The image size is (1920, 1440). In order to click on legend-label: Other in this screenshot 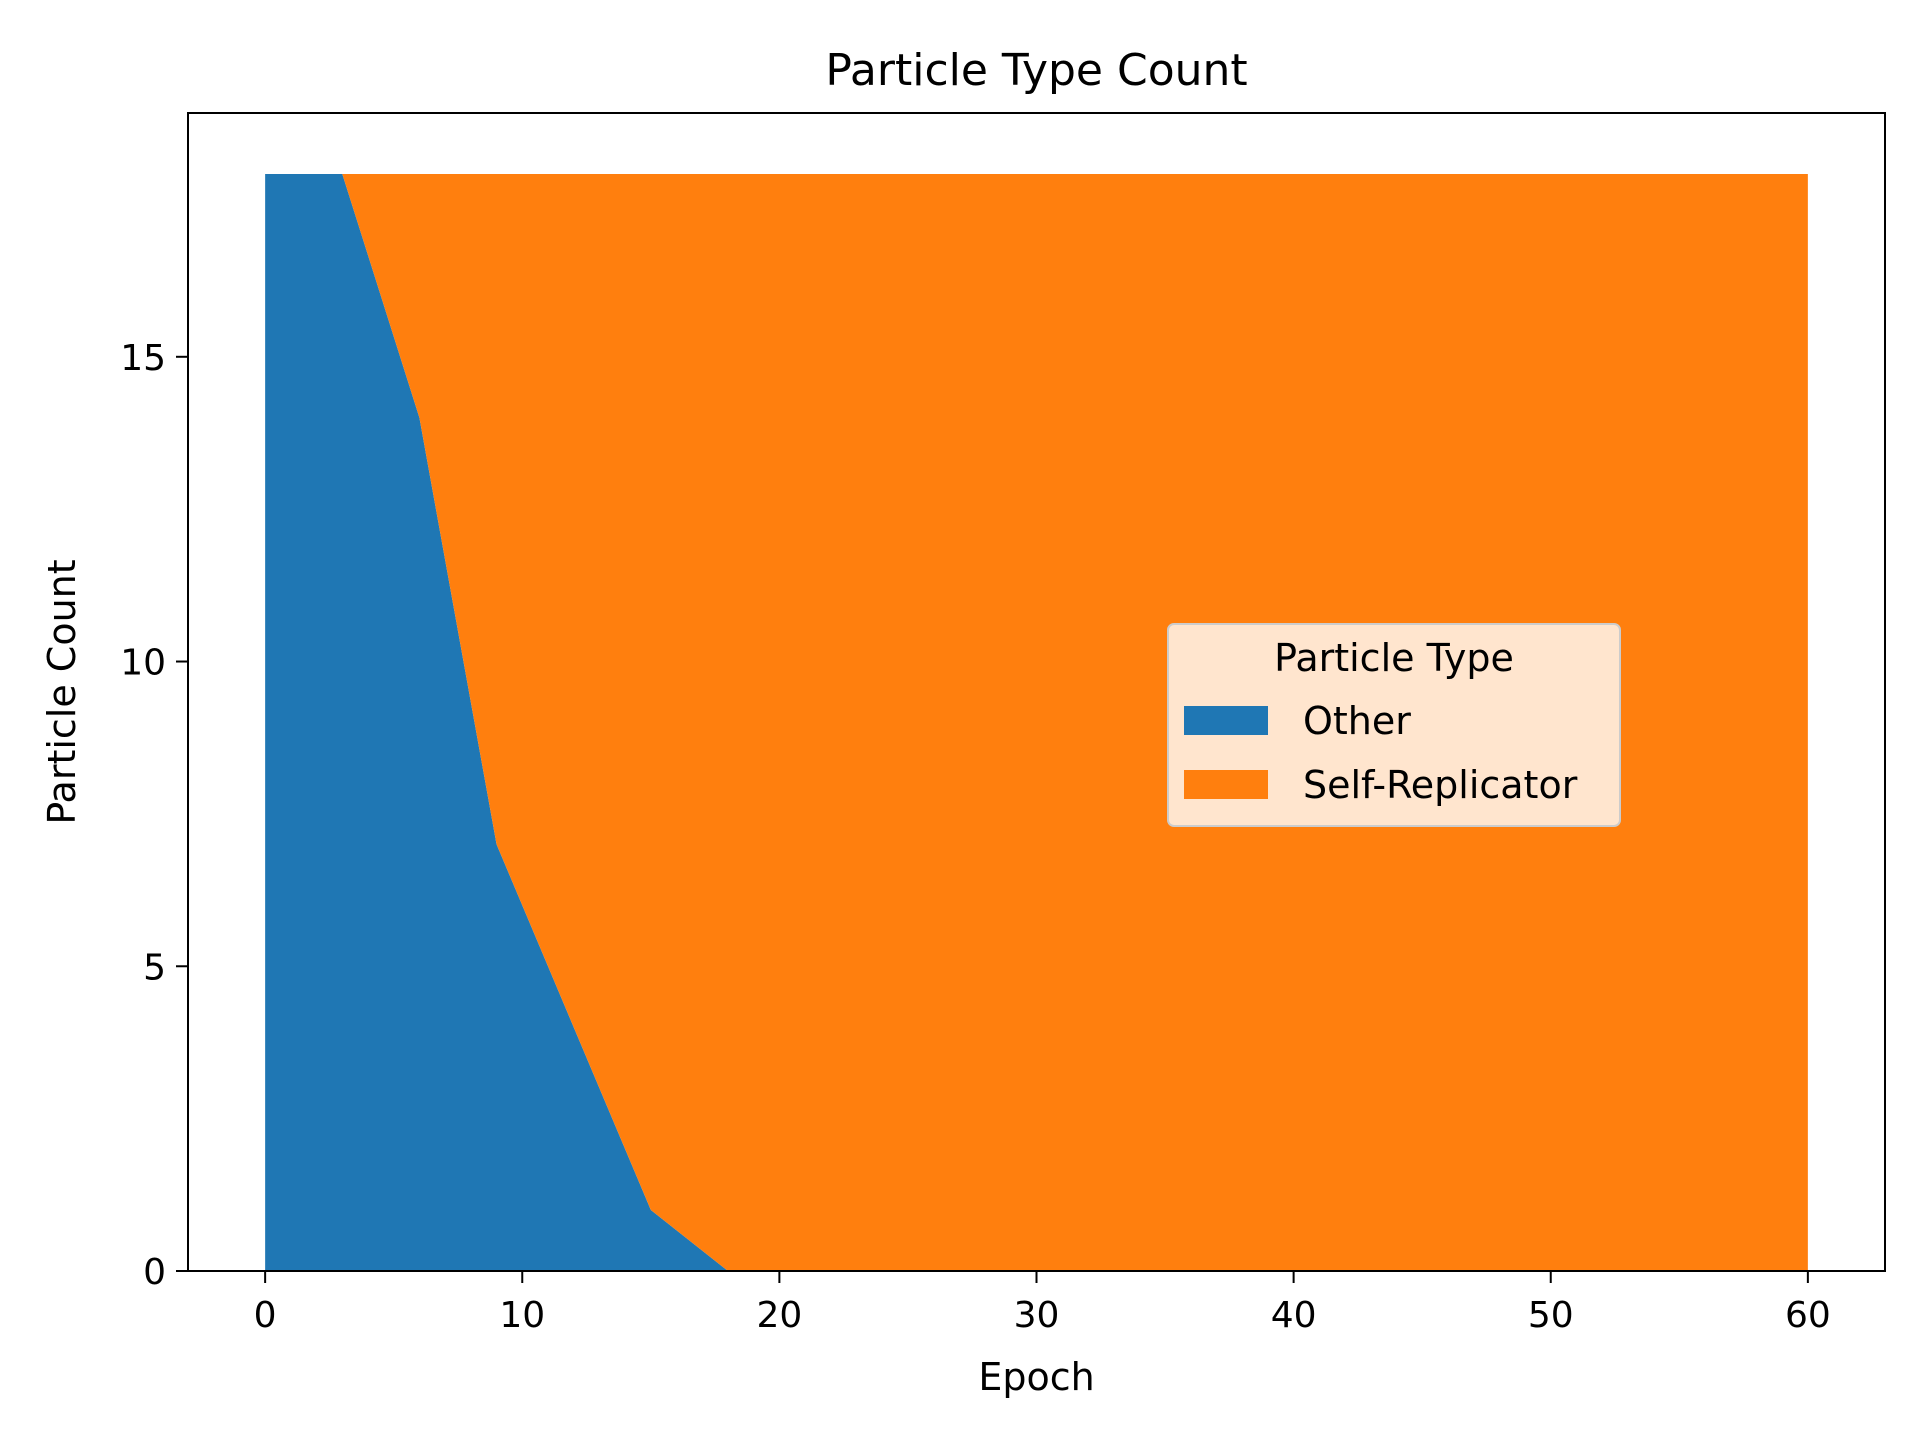, I will do `click(1357, 721)`.